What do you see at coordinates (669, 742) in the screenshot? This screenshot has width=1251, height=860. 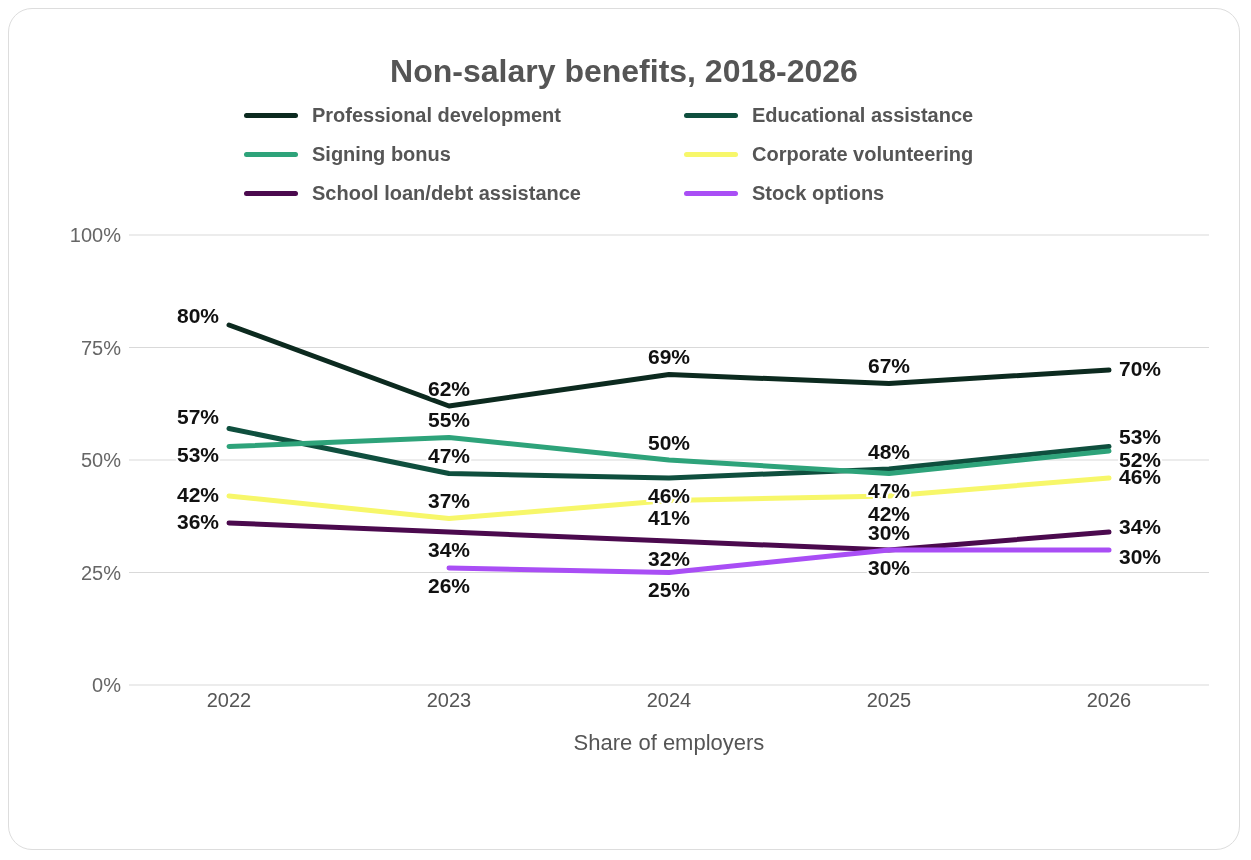 I see `x-axis-title: Share of employers` at bounding box center [669, 742].